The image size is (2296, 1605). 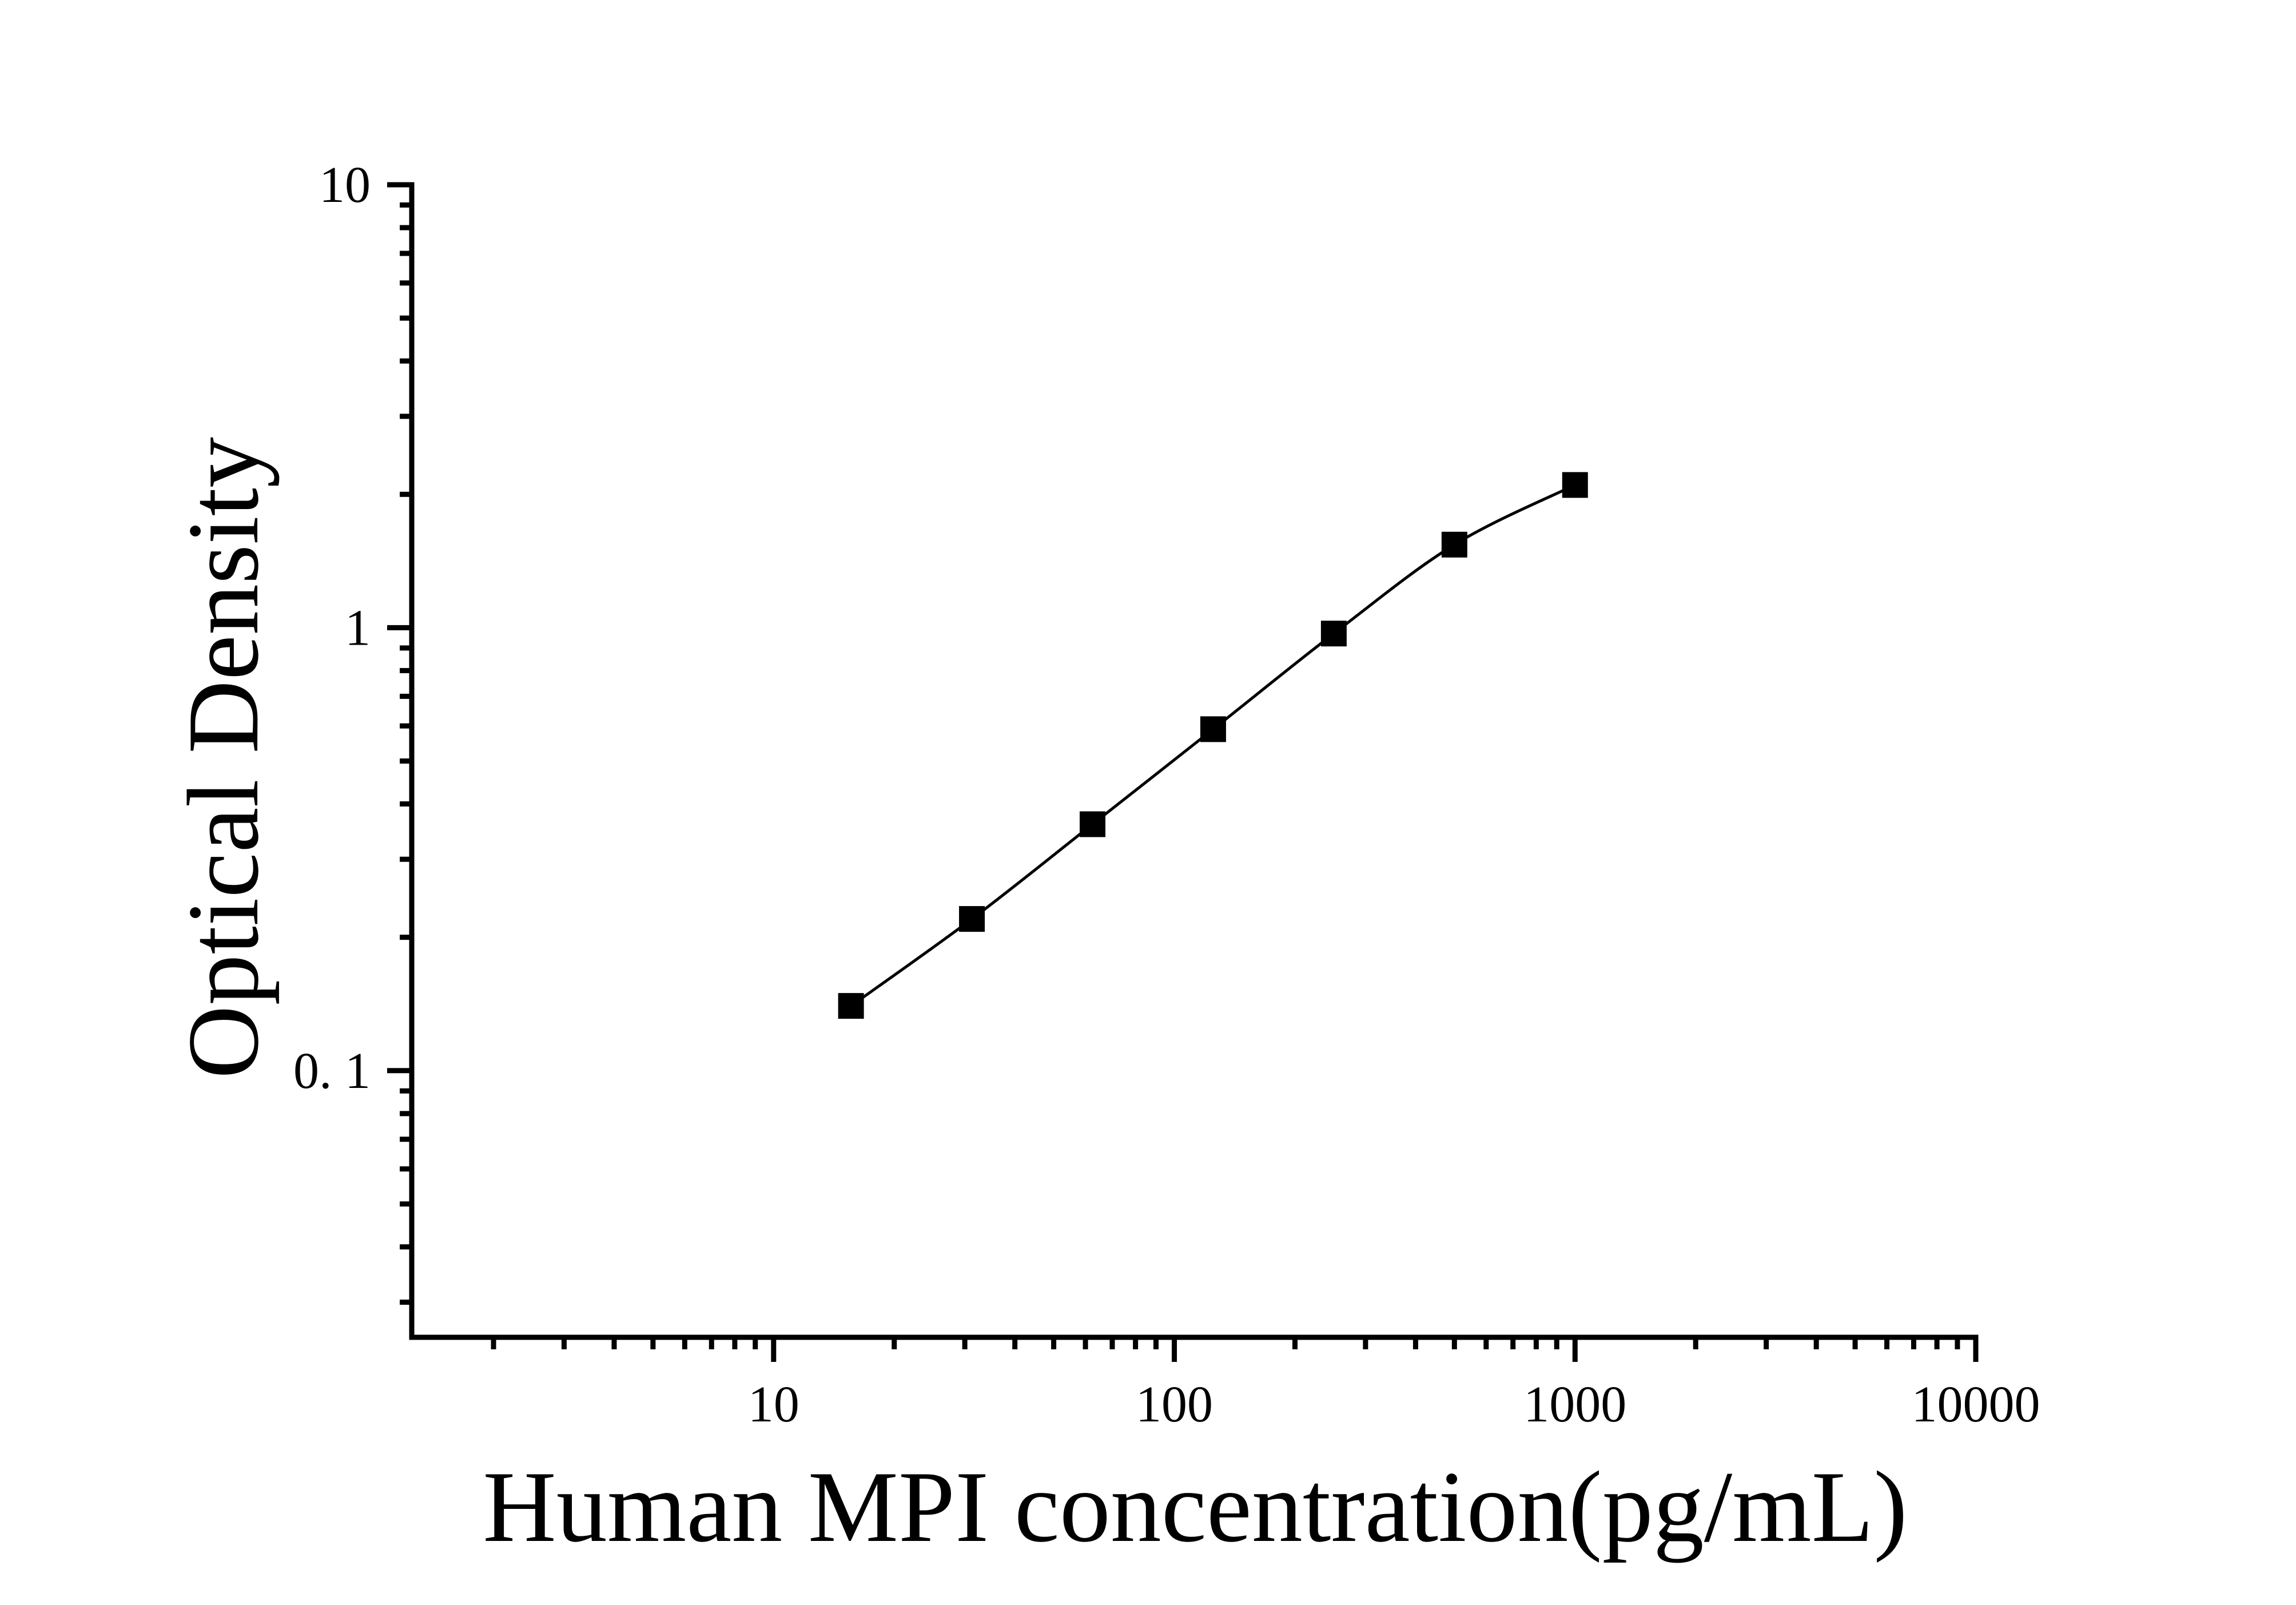 I want to click on x-tick-labels: 10 100 1000 10000, so click(x=1394, y=1404).